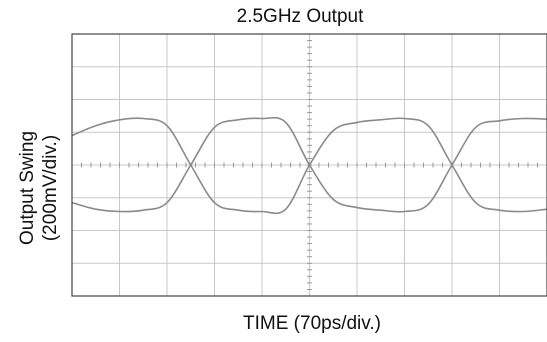 This screenshot has height=342, width=547. Describe the element at coordinates (300, 16) in the screenshot. I see `chart-title: 2.5GHz Output` at that location.